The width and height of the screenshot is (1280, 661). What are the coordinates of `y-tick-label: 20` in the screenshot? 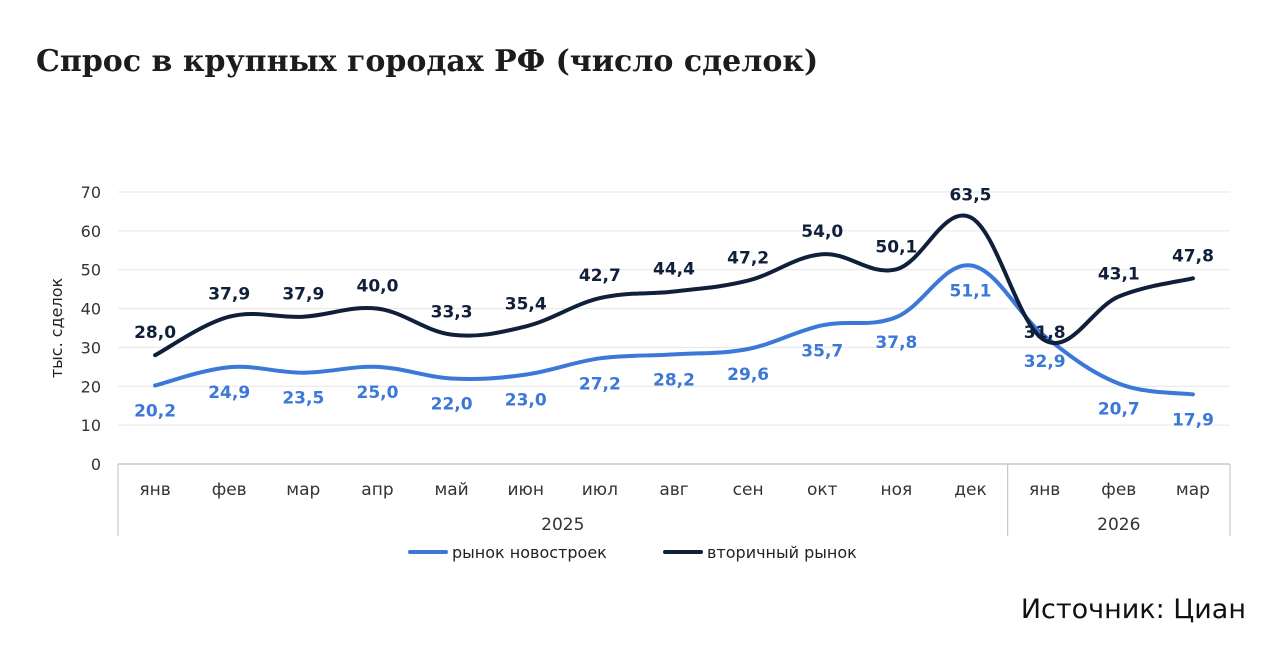 It's located at (91, 386).